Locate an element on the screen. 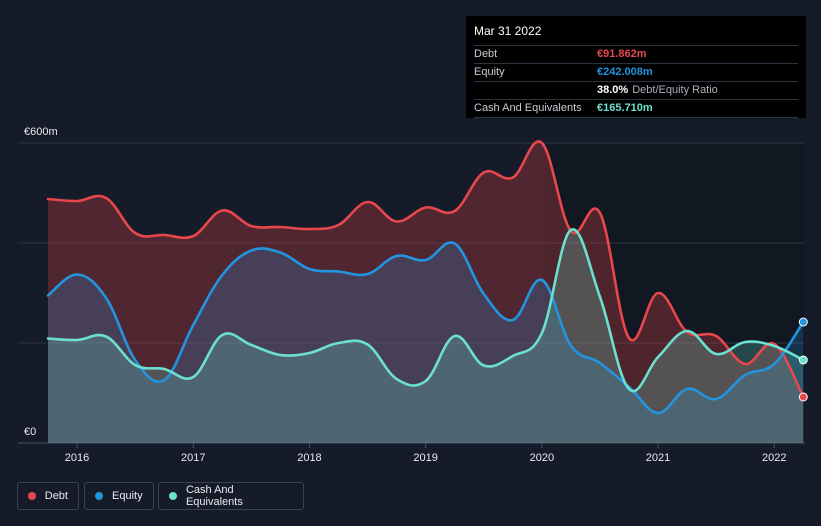 The image size is (821, 526). tooltip-ratio-value: 38.0% is located at coordinates (613, 90).